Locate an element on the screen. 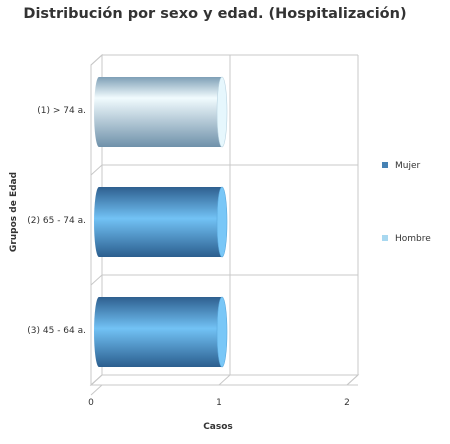  x-tick-label: 0 is located at coordinates (91, 403).